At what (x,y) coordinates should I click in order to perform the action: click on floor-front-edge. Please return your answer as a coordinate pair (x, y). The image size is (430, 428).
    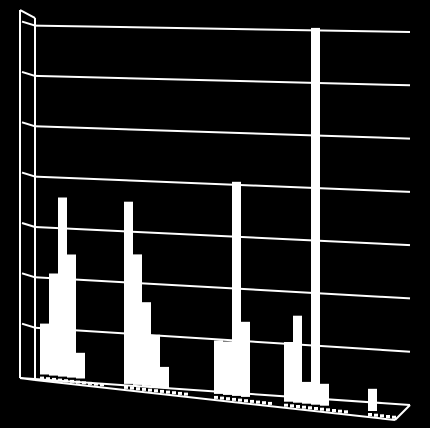
    Looking at the image, I should click on (215, 400).